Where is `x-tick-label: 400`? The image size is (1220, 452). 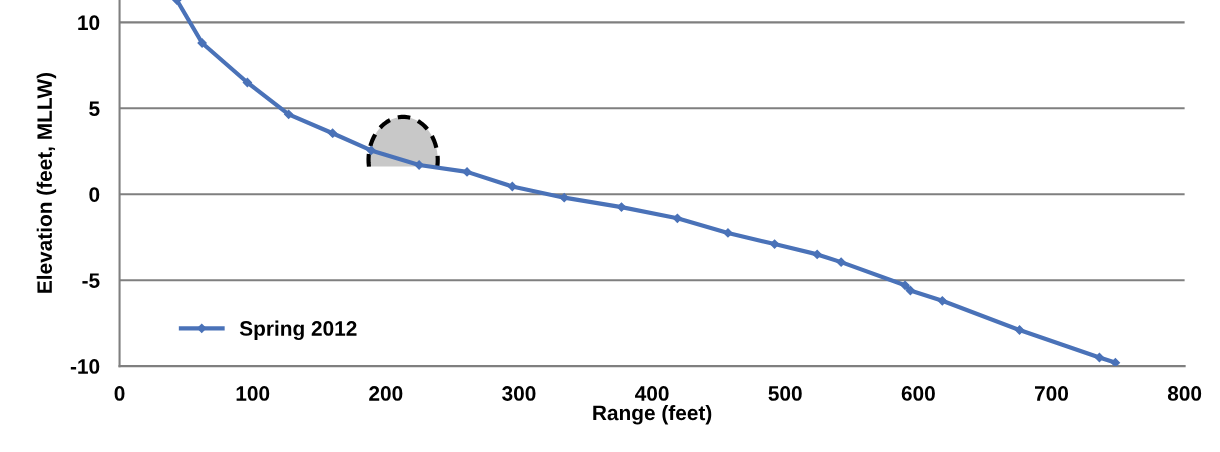
x-tick-label: 400 is located at coordinates (652, 393).